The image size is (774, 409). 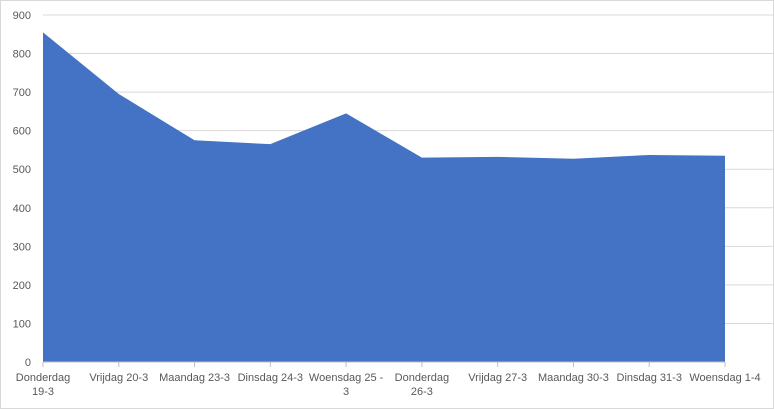 I want to click on y-tick-label: 400, so click(x=22, y=209).